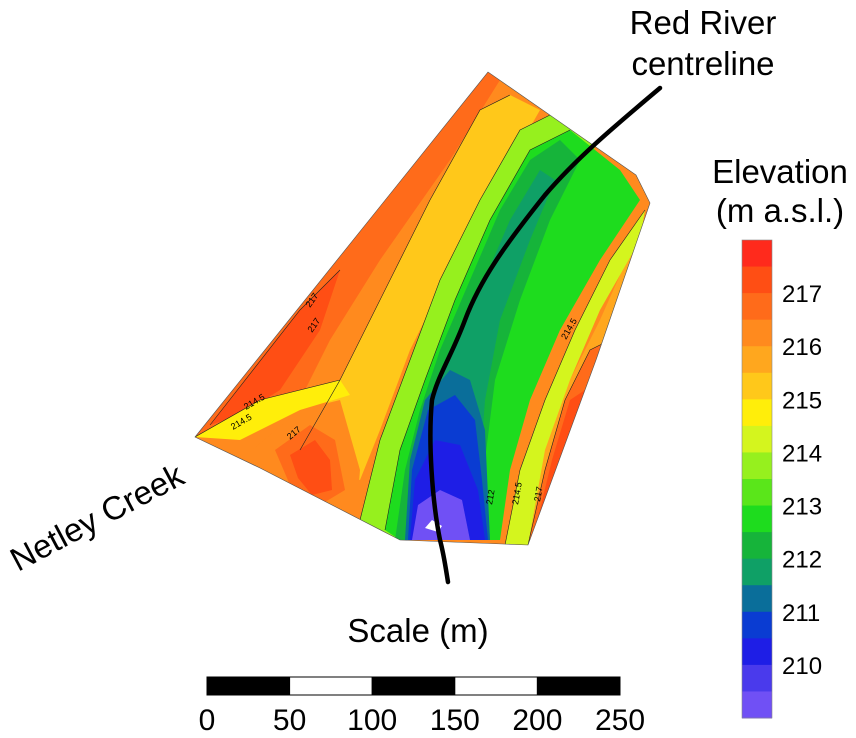 The image size is (856, 738). What do you see at coordinates (455, 720) in the screenshot?
I see `scale-tick-label: 150` at bounding box center [455, 720].